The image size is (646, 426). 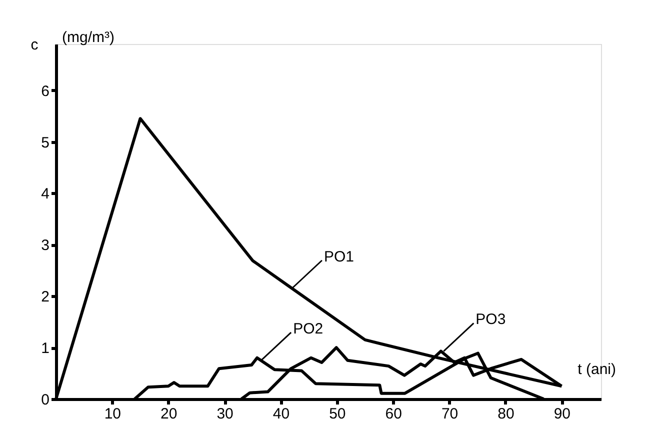 I want to click on x-tick-label: 60, so click(x=393, y=414).